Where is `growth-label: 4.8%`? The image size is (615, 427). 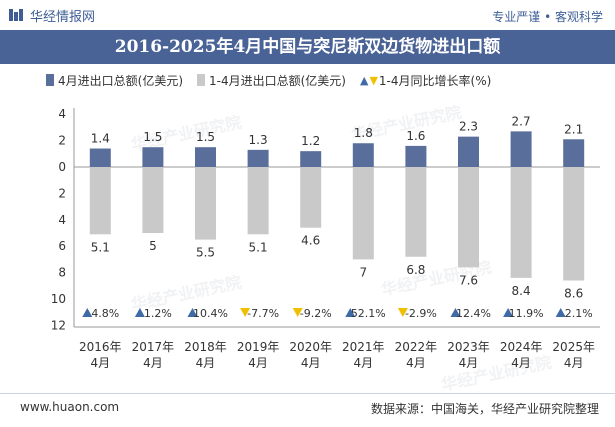 growth-label: 4.8% is located at coordinates (105, 313).